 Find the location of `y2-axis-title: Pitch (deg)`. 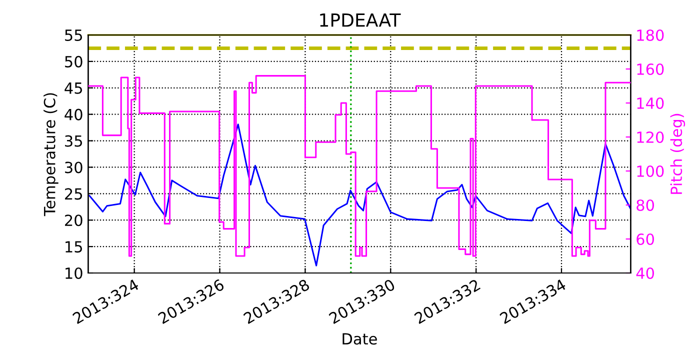

y2-axis-title: Pitch (deg) is located at coordinates (678, 154).